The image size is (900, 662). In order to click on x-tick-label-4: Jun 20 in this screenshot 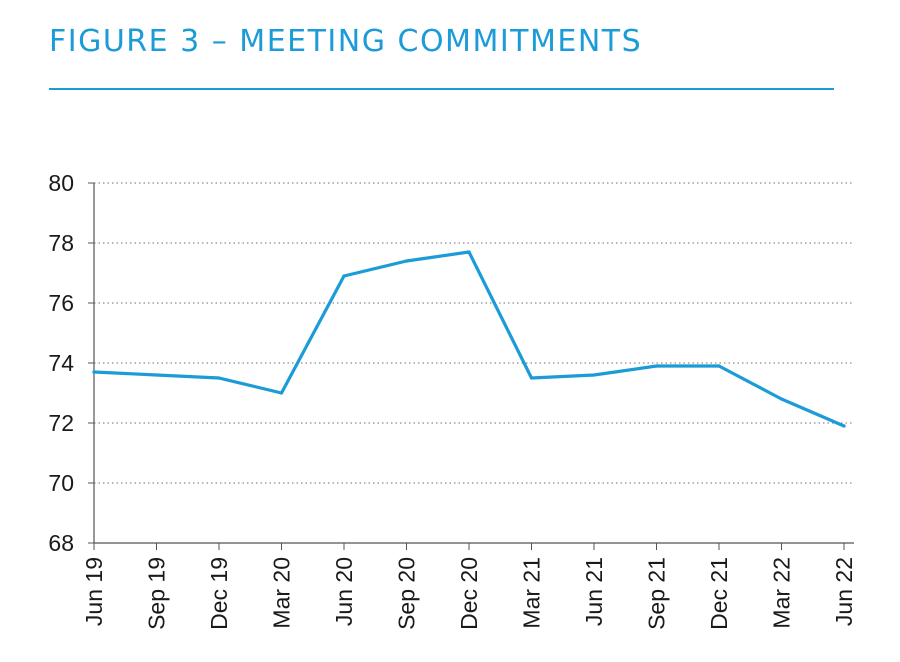, I will do `click(344, 591)`.